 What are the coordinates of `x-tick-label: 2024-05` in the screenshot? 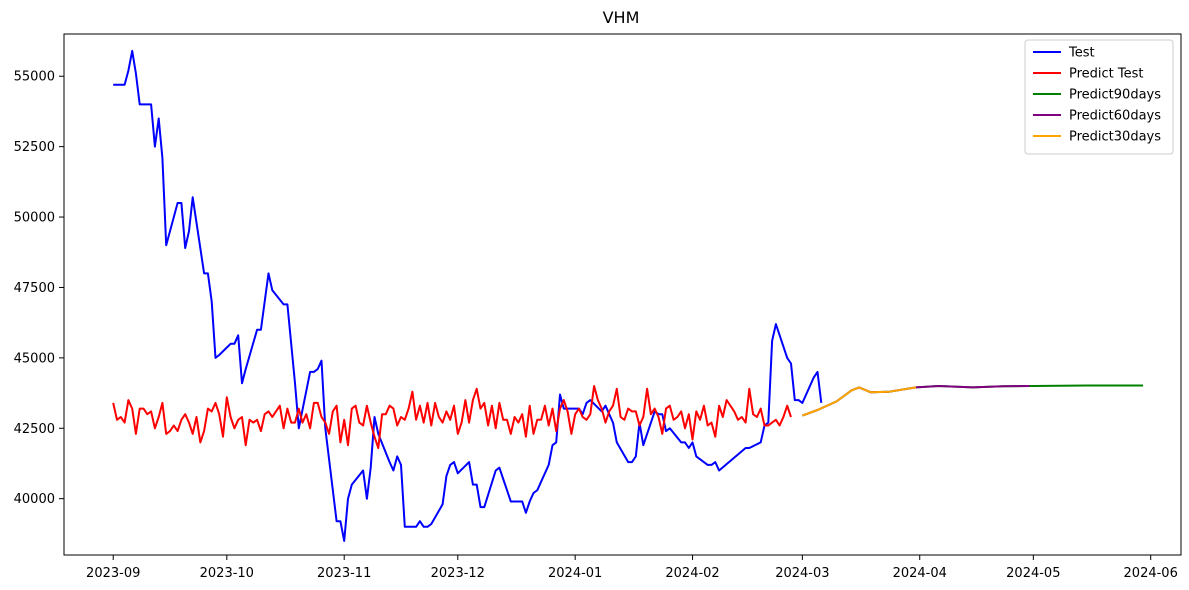 It's located at (1033, 573).